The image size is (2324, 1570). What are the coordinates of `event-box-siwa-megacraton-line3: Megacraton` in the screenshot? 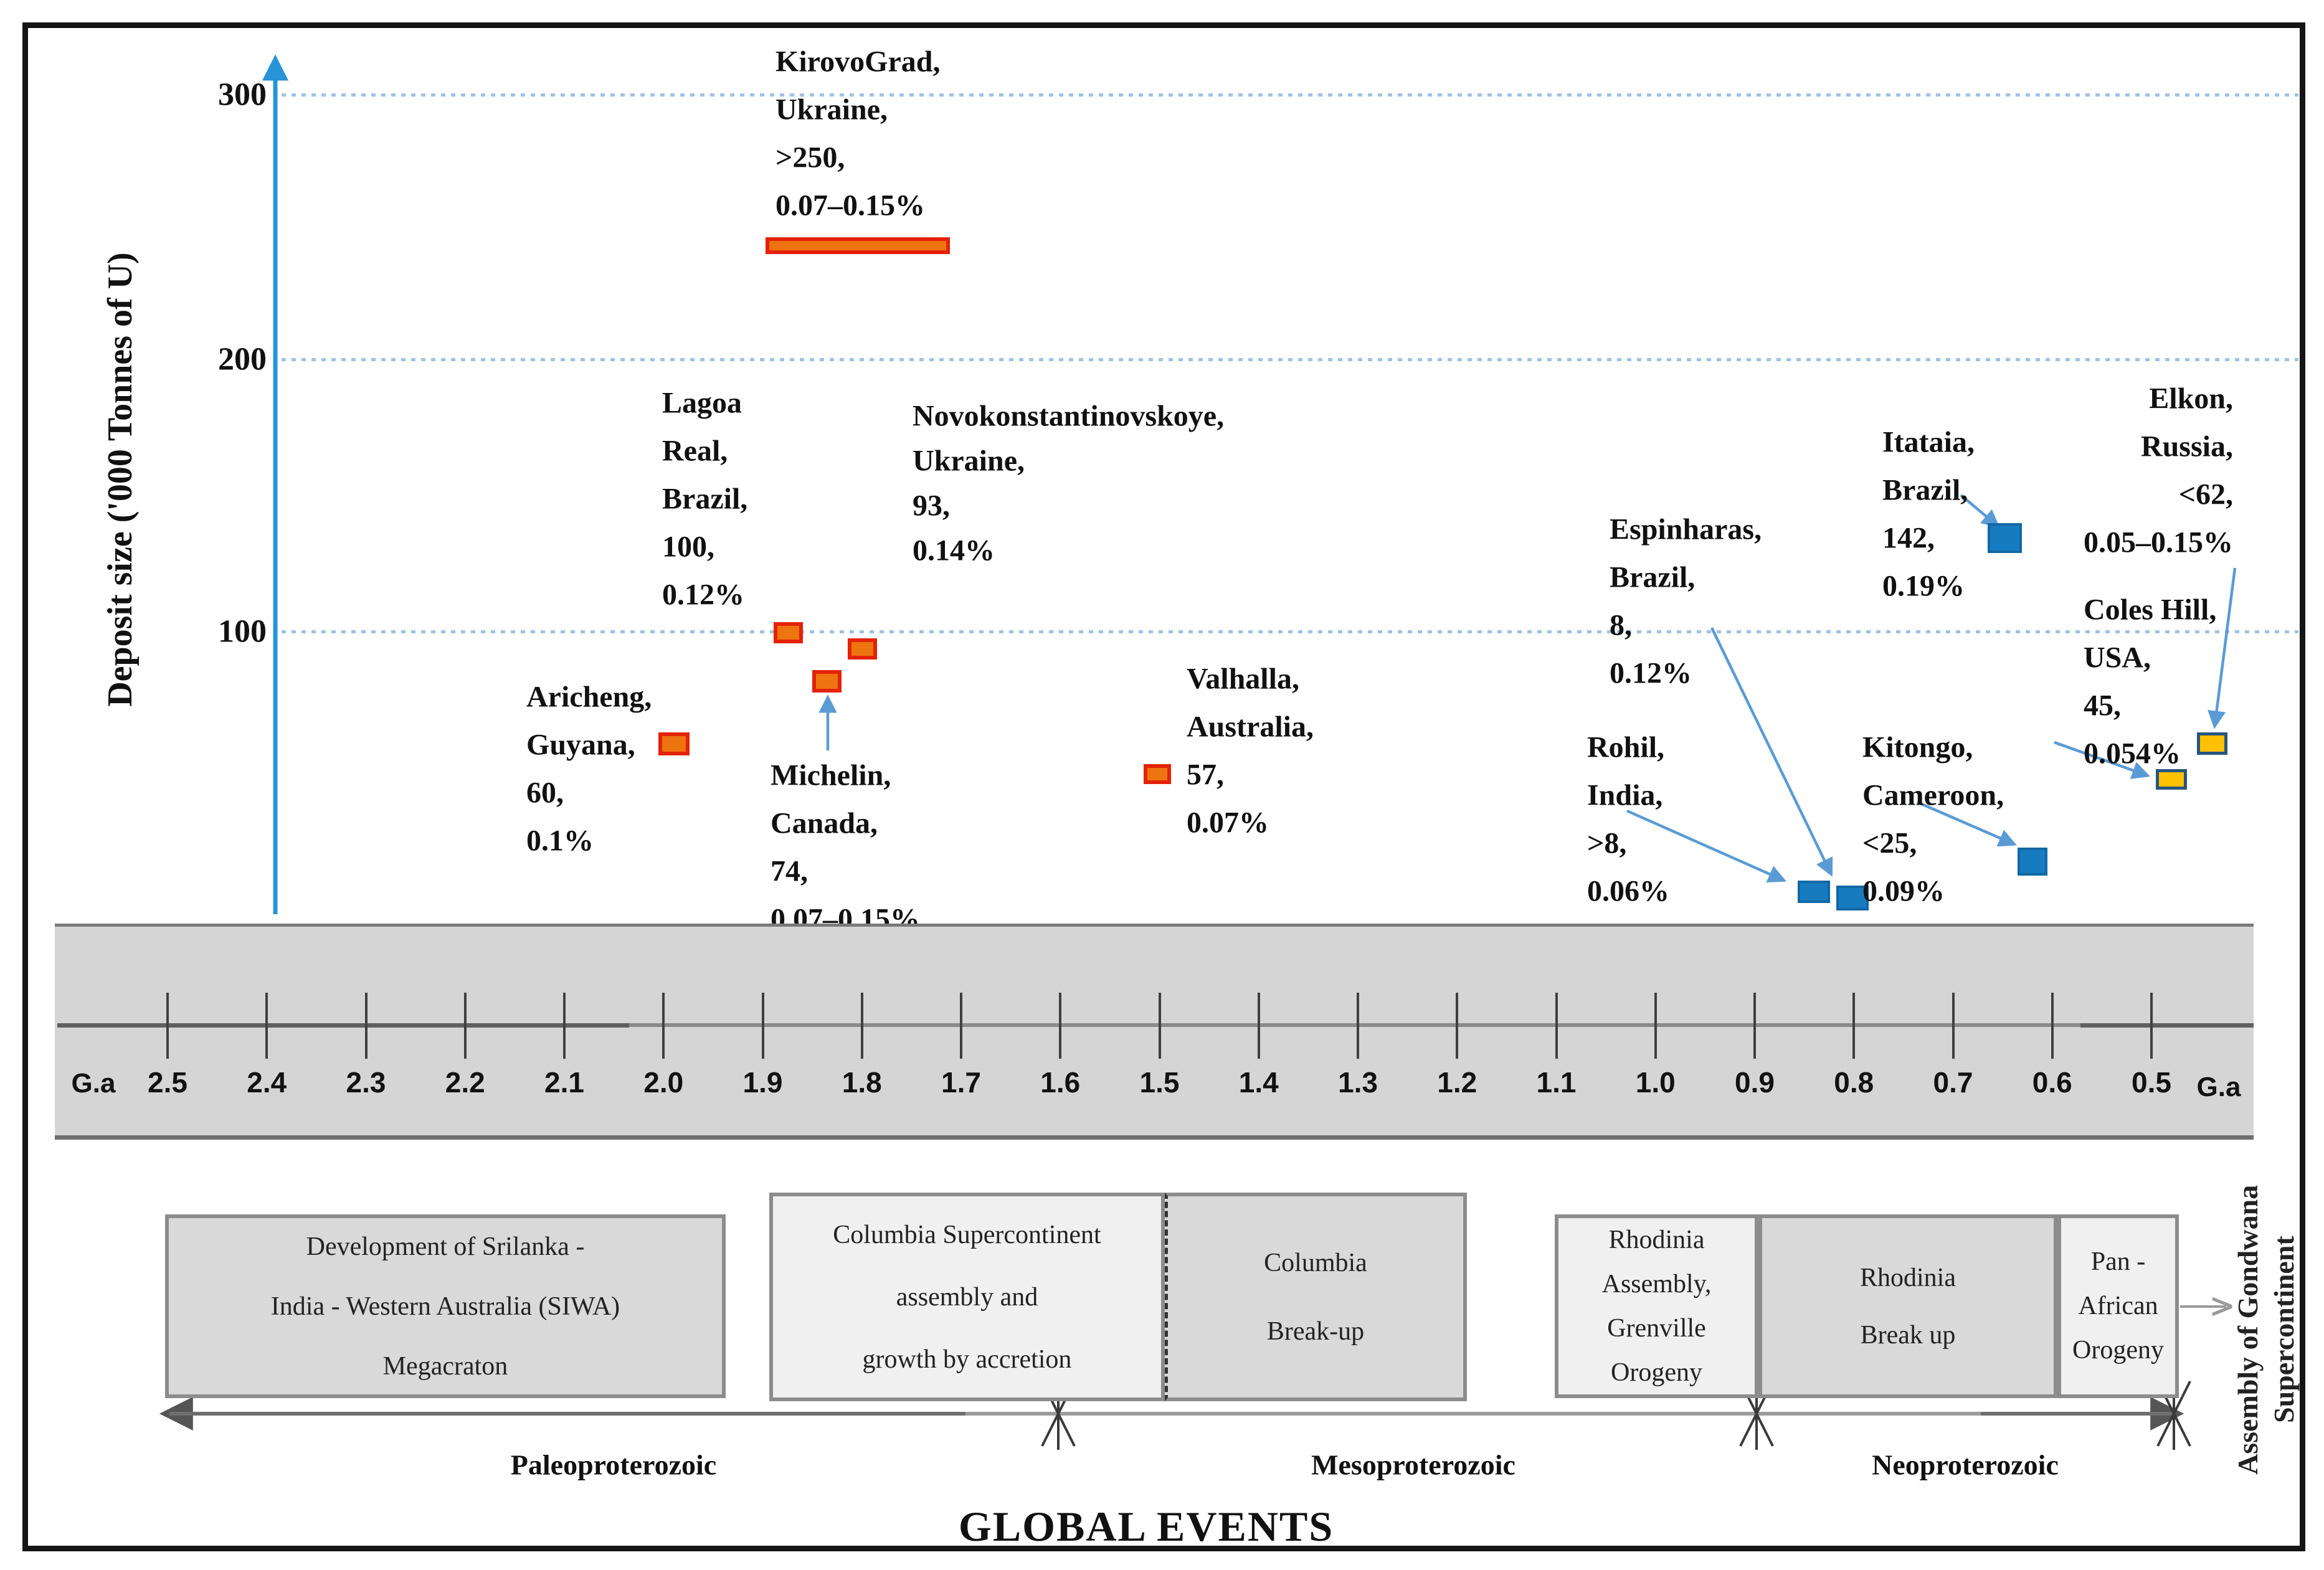 It's located at (445, 1366).